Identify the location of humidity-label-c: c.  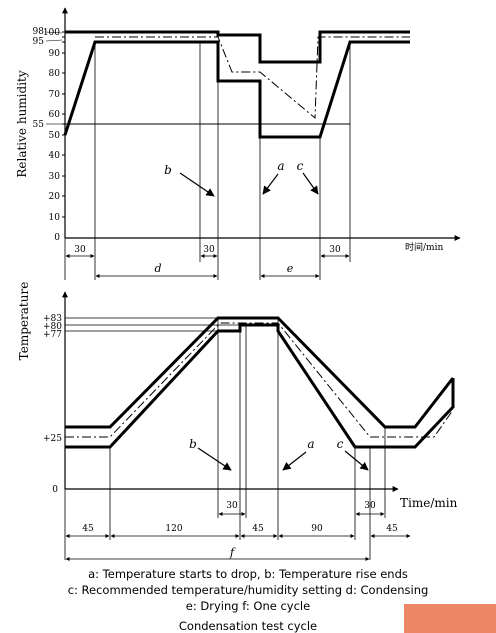
(300, 166).